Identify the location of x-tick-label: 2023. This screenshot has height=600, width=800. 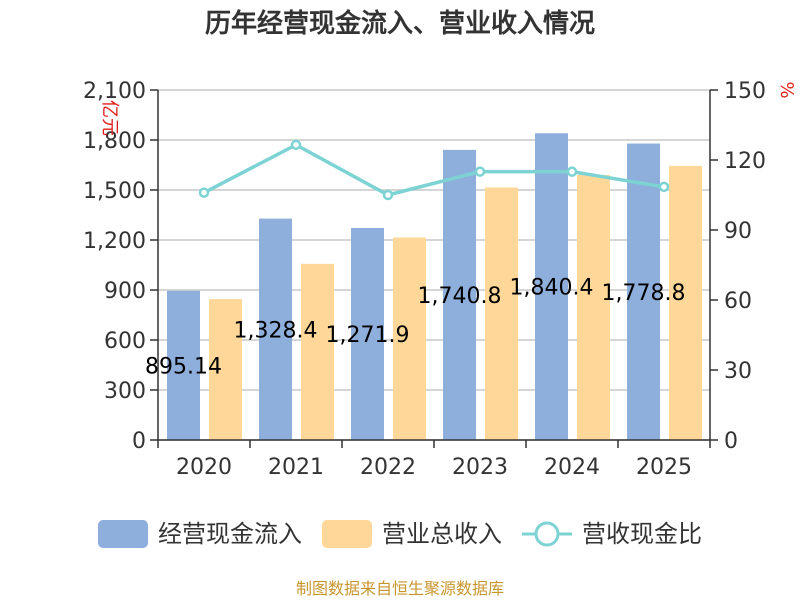
(480, 467).